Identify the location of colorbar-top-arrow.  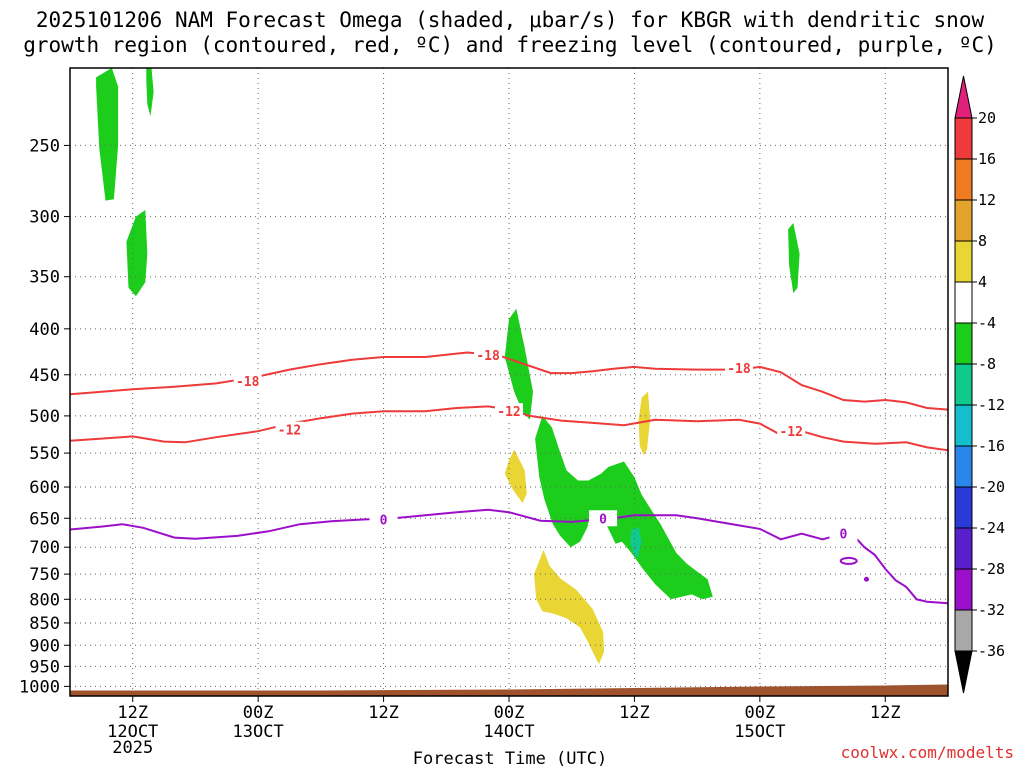
(963, 97).